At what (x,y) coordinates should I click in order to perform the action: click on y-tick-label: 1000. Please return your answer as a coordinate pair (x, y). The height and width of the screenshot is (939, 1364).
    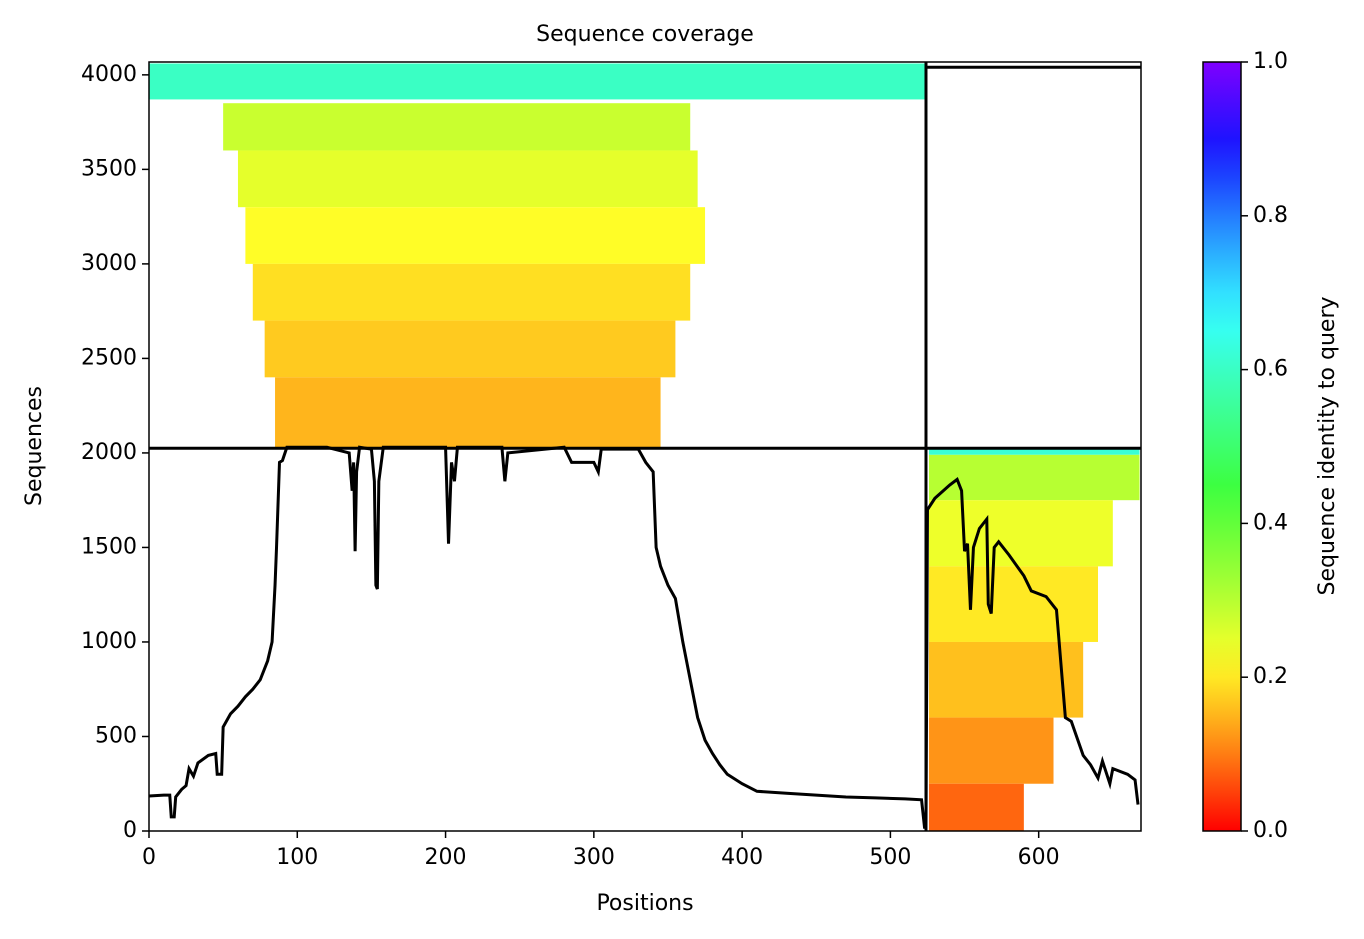
    Looking at the image, I should click on (109, 641).